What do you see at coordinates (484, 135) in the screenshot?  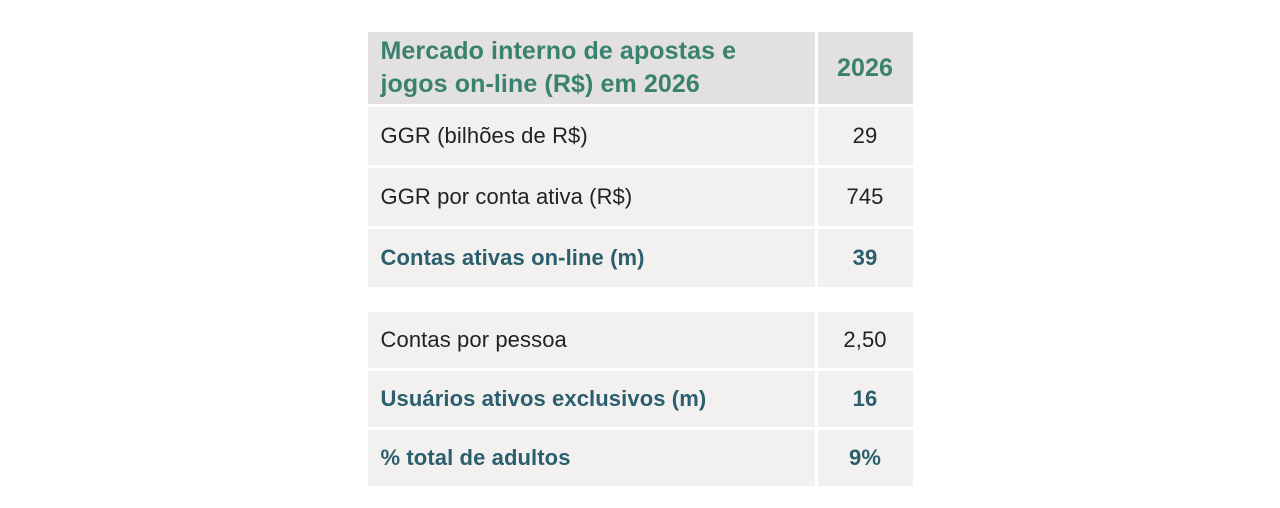 I see `row-label: GGR (bilhões de R$)` at bounding box center [484, 135].